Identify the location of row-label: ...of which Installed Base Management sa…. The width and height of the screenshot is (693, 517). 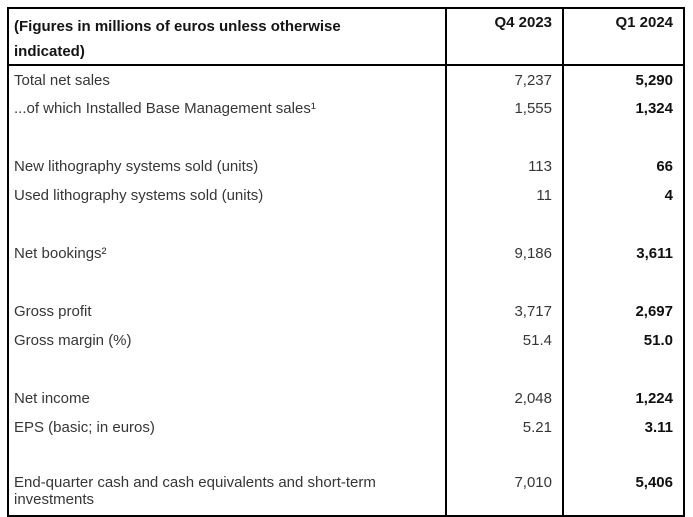
(165, 108).